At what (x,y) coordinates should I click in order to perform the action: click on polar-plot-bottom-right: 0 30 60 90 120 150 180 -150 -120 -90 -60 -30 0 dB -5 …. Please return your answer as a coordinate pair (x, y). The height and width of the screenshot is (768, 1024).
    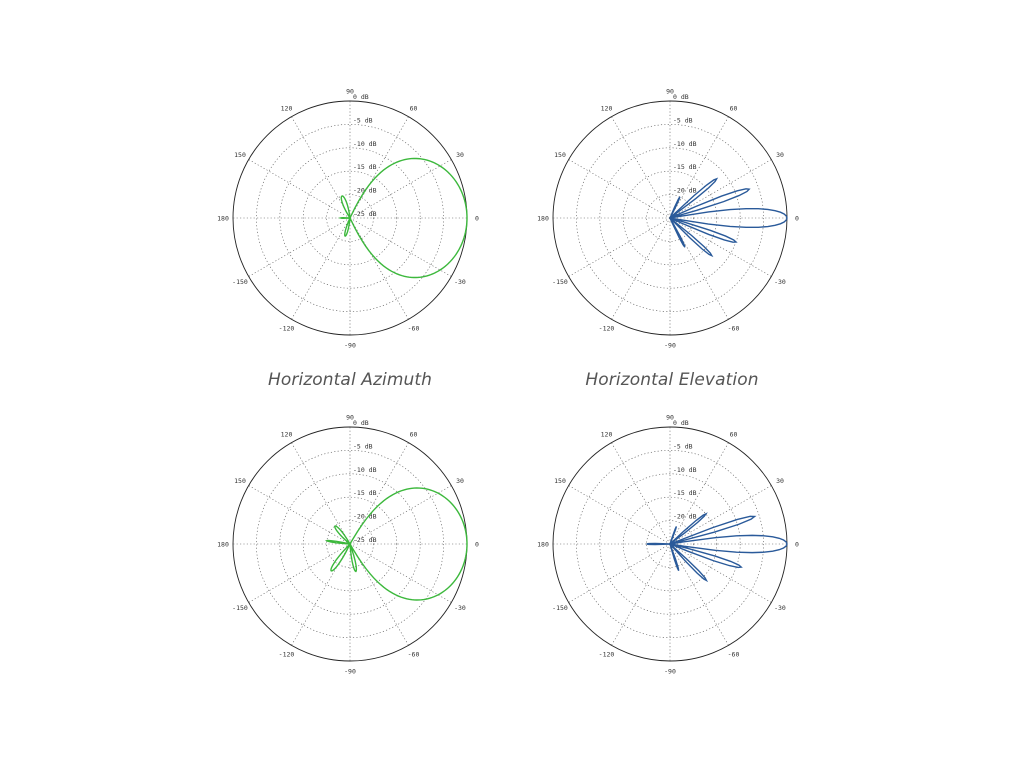
    Looking at the image, I should click on (668, 545).